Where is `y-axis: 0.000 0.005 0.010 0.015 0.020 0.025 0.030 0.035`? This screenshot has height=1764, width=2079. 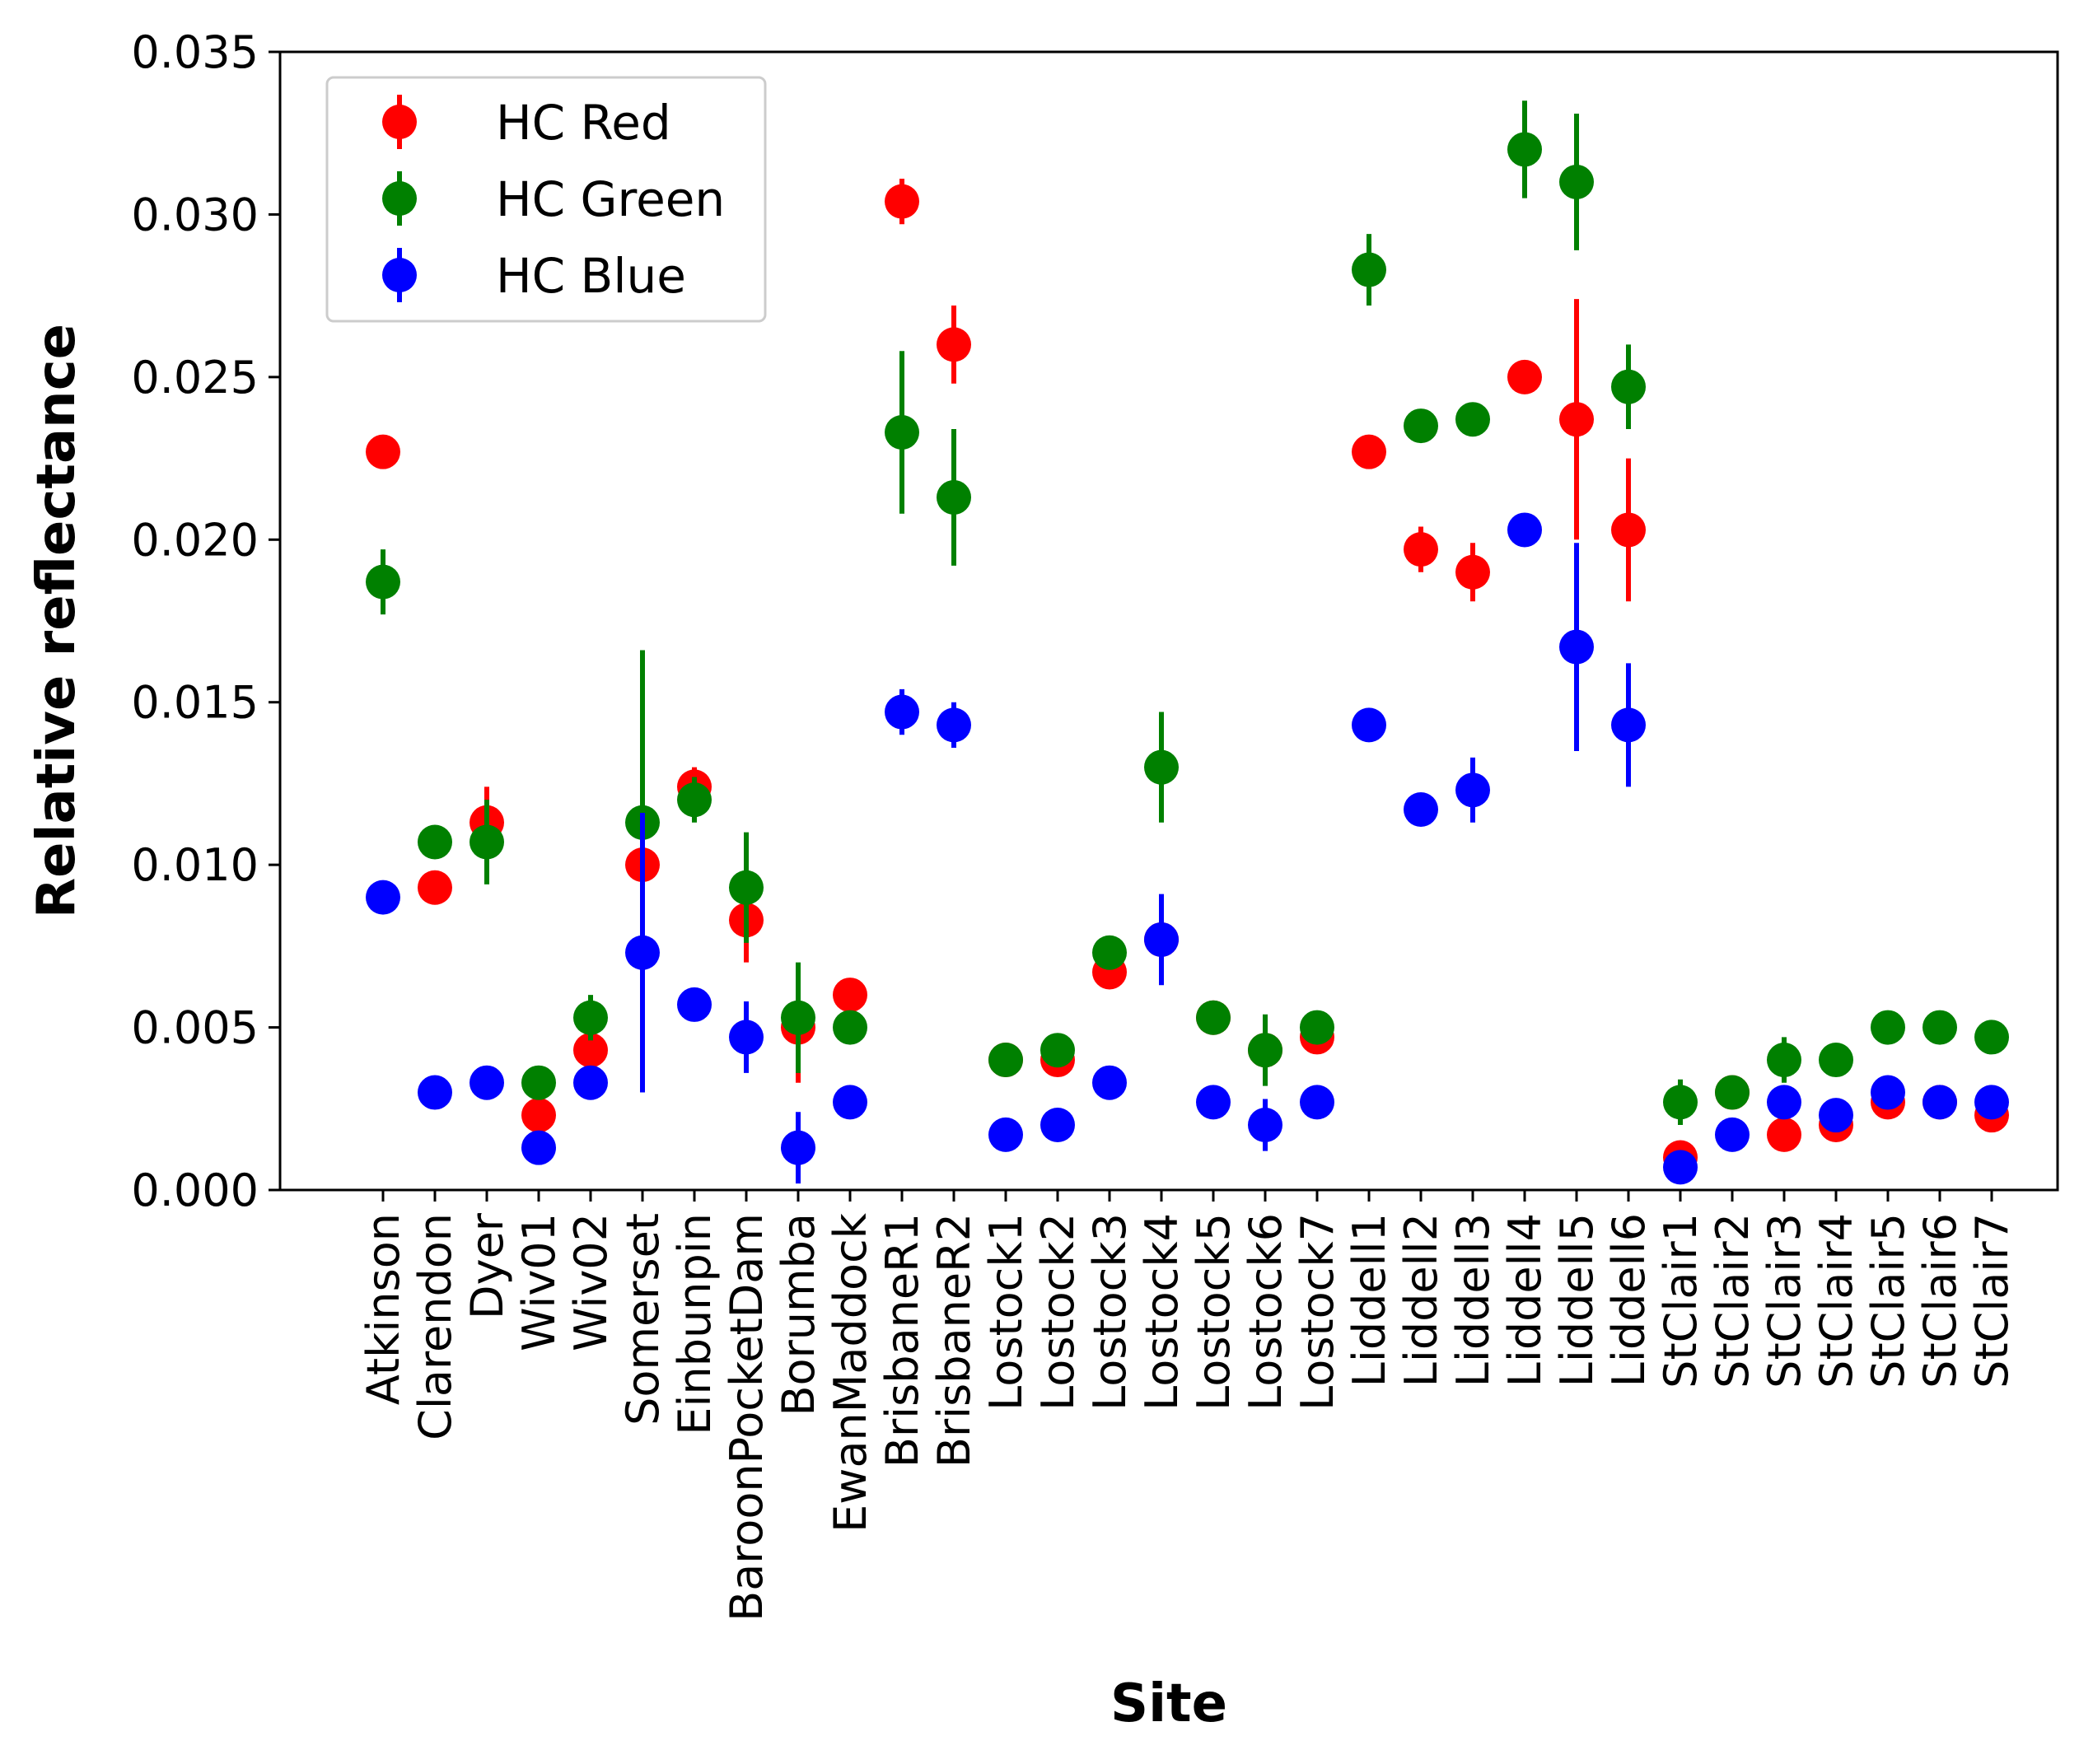 y-axis: 0.000 0.005 0.010 0.015 0.020 0.025 0.030 0.035 is located at coordinates (205, 621).